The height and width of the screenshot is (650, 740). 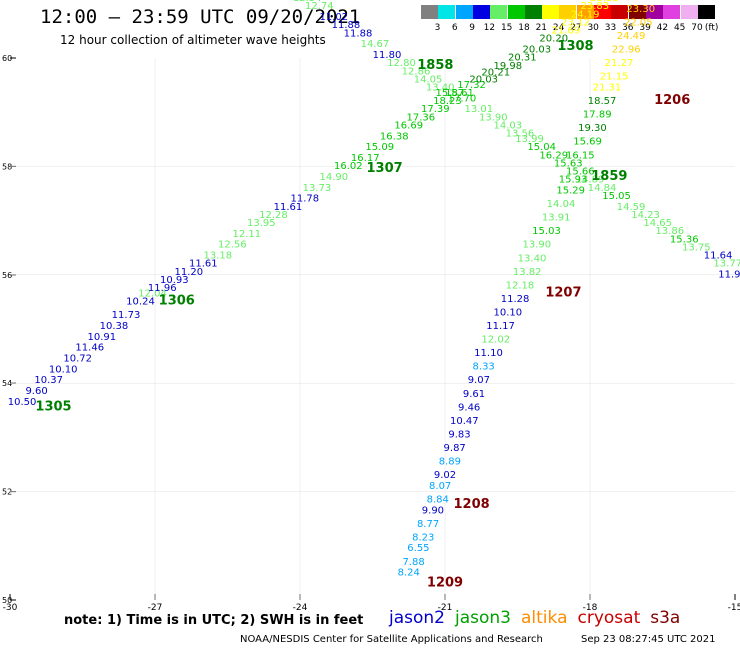 What do you see at coordinates (305, 199) in the screenshot?
I see `wave-height-value: 11.78` at bounding box center [305, 199].